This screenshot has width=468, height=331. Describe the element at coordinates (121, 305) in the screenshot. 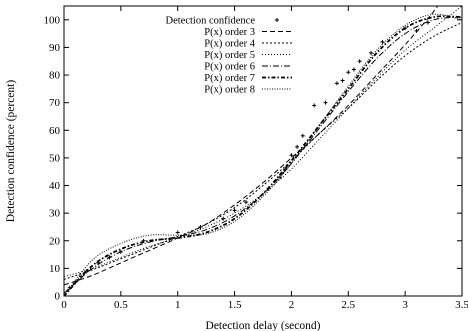

I see `x-tick-label: 0.5` at that location.